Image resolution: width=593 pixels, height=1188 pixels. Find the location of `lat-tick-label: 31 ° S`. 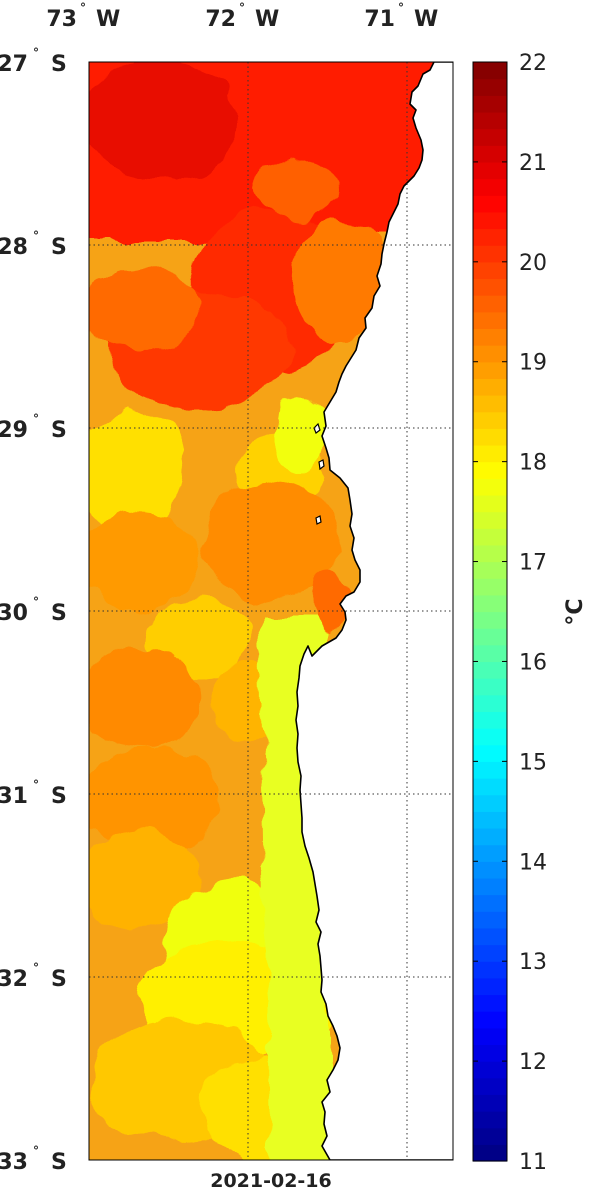

lat-tick-label: 31 ° S is located at coordinates (33, 793).